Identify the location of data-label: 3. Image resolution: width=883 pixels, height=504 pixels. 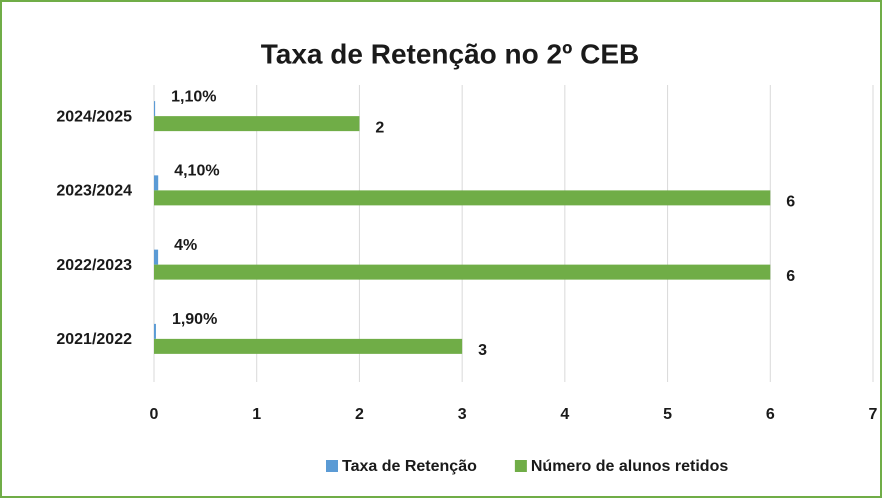
(482, 350).